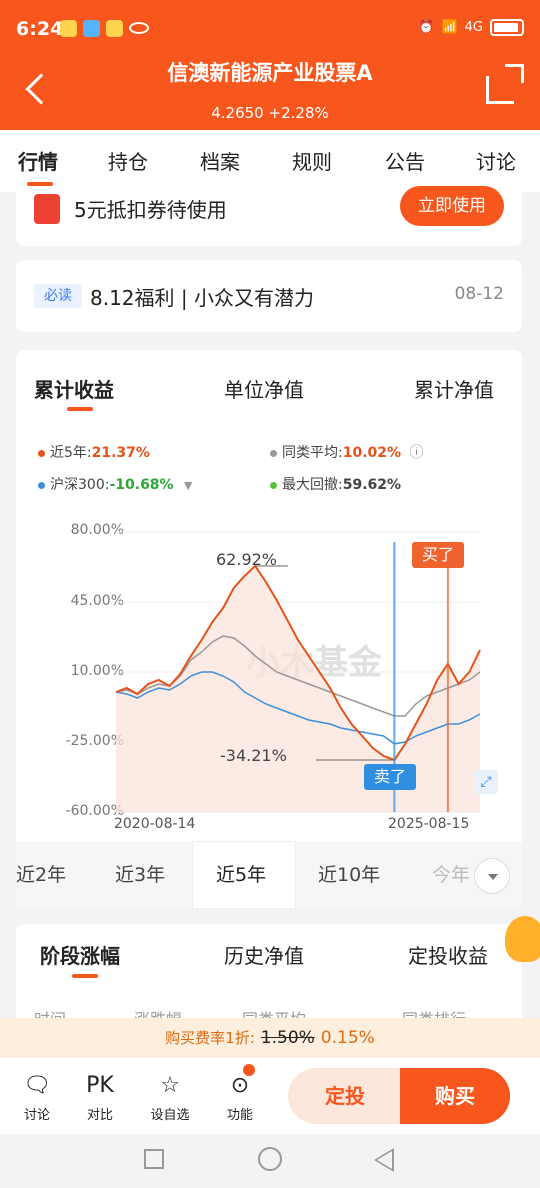  Describe the element at coordinates (448, 956) in the screenshot. I see `stage-tab-sip-returns: 定投收益` at that location.